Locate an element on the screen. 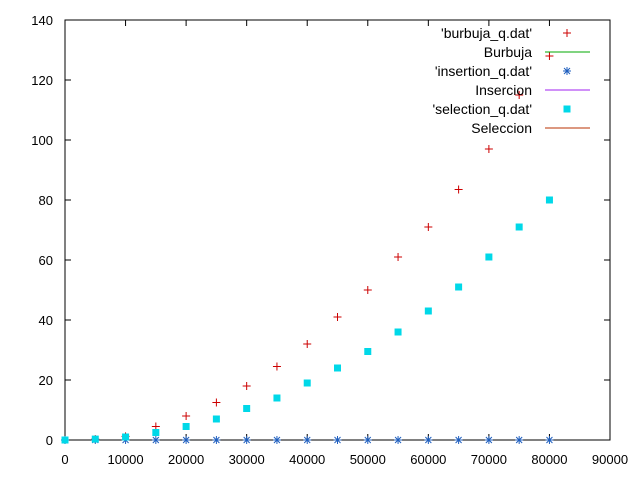  y-tick-label: 80 is located at coordinates (46, 200).